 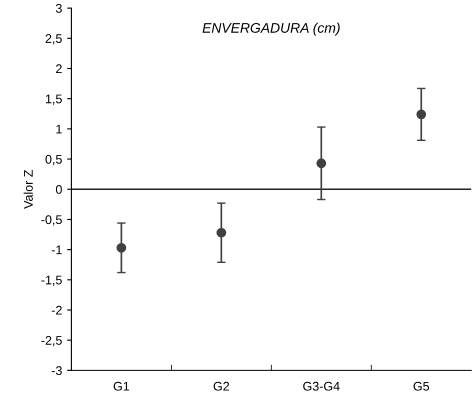 What do you see at coordinates (51, 341) in the screenshot?
I see `y-tick-label: -2,5` at bounding box center [51, 341].